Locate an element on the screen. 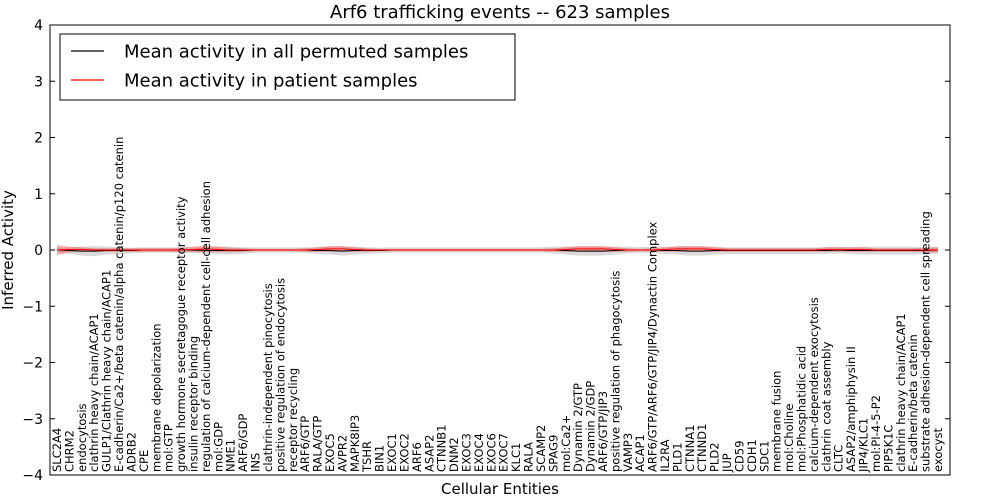  entity-label: ARF6/GTP/ARF6/GTP/JIP4/Dynactin Complex is located at coordinates (653, 346).